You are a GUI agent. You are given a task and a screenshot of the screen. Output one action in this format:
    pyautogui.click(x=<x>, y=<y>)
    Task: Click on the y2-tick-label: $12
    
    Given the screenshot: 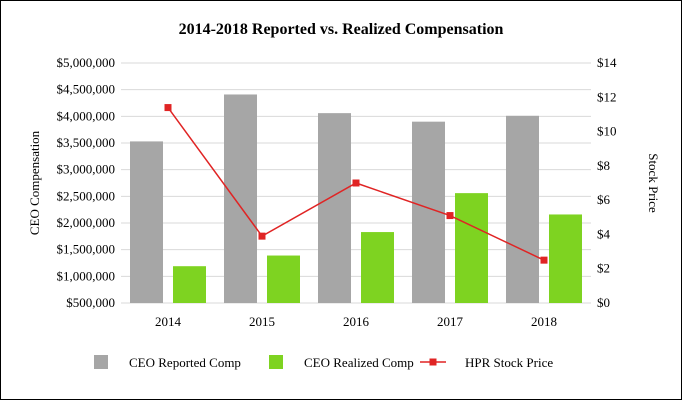 What is the action you would take?
    pyautogui.click(x=607, y=96)
    